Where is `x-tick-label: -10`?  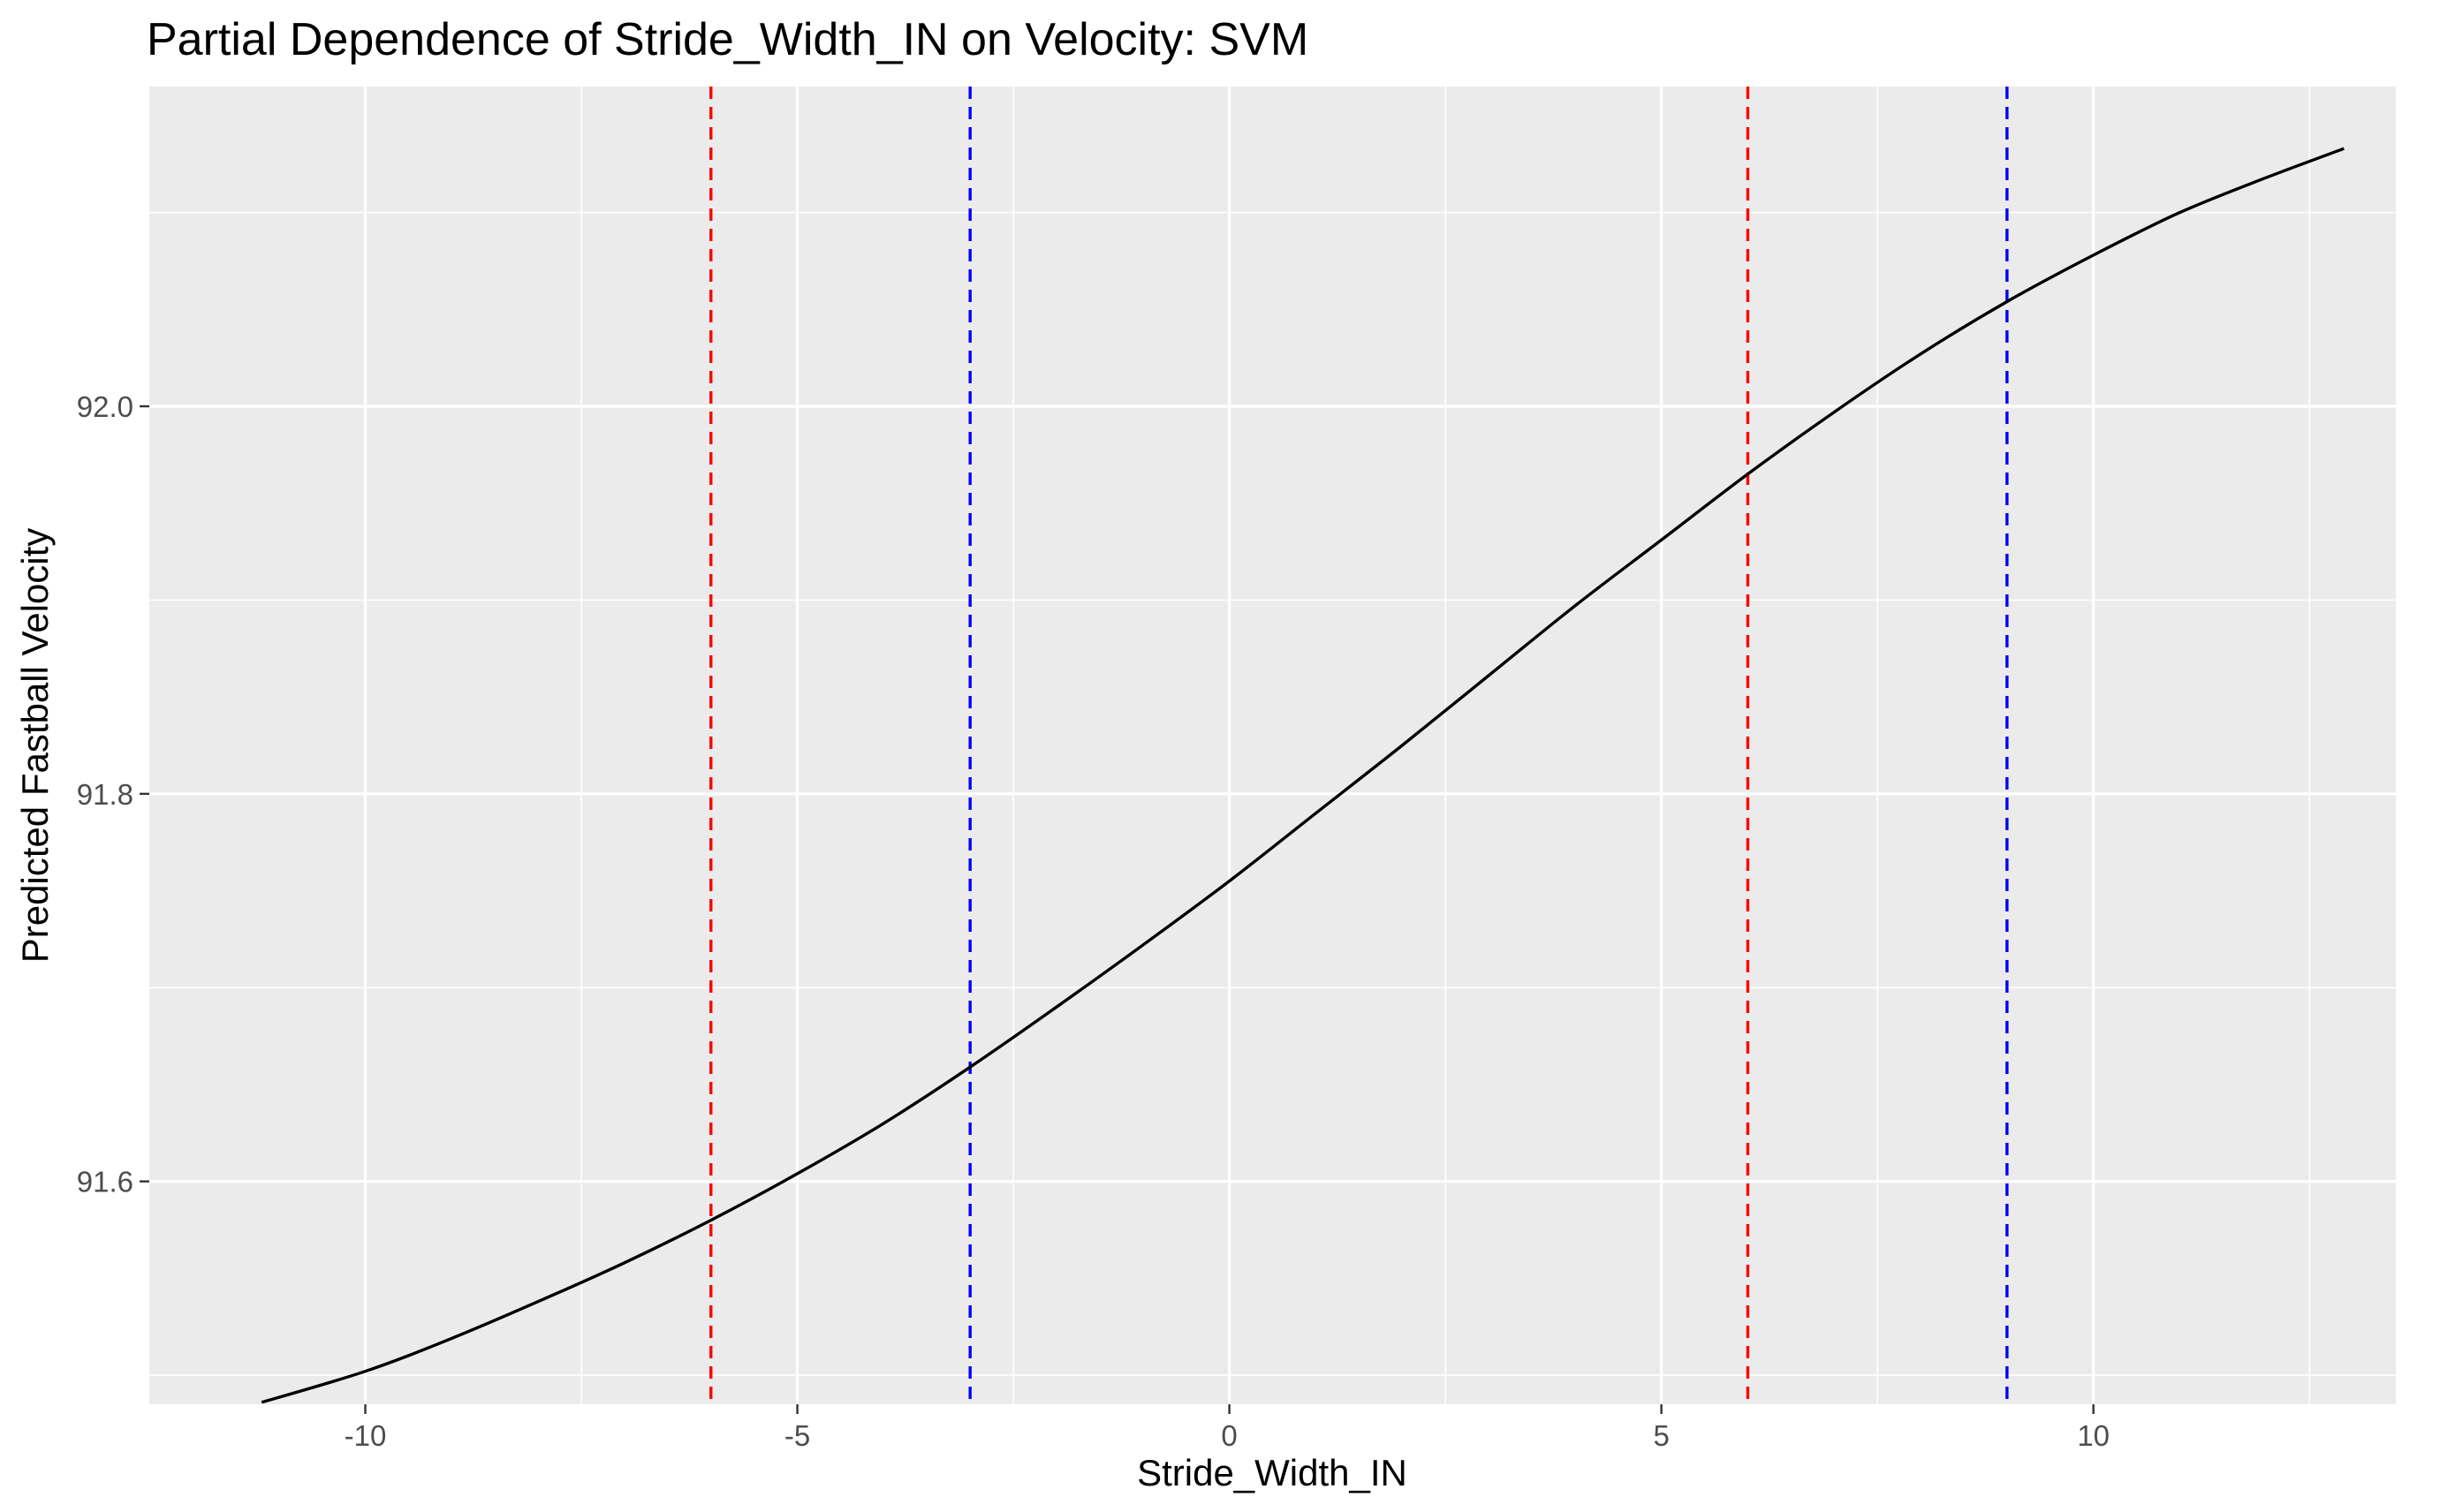
x-tick-label: -10 is located at coordinates (366, 1436).